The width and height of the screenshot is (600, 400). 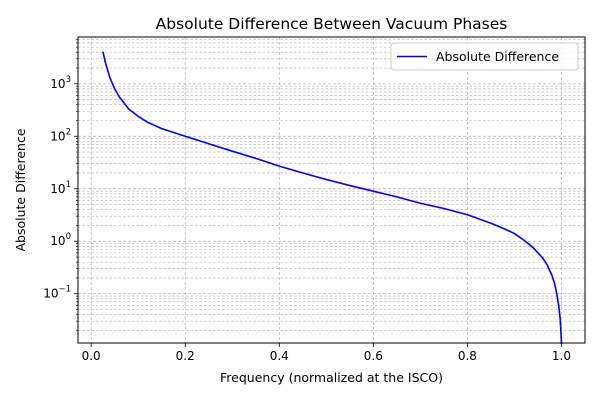 What do you see at coordinates (467, 356) in the screenshot?
I see `x-tick-label: 0.8` at bounding box center [467, 356].